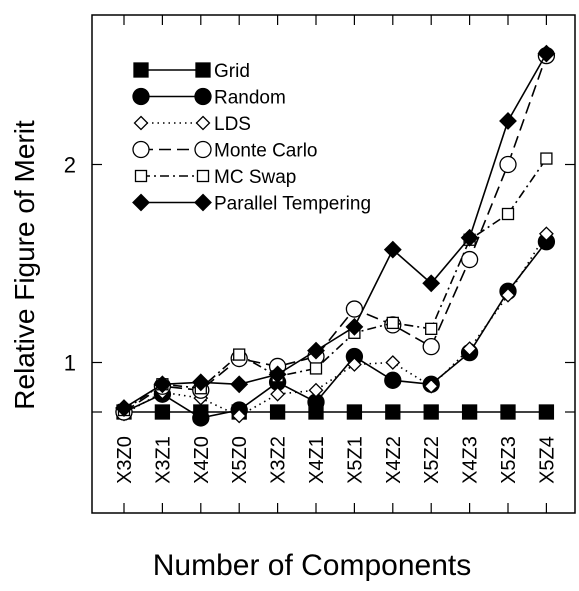  I want to click on legend-item: Random, so click(209, 98).